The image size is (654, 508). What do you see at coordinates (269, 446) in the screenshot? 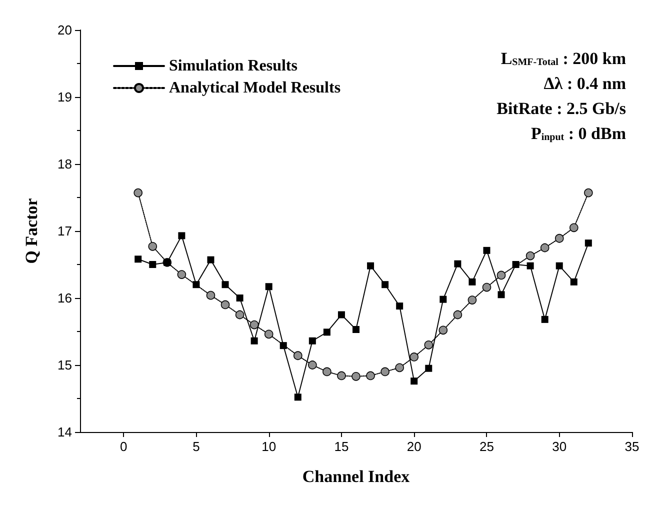
I see `x-tick-label: 10` at bounding box center [269, 446].